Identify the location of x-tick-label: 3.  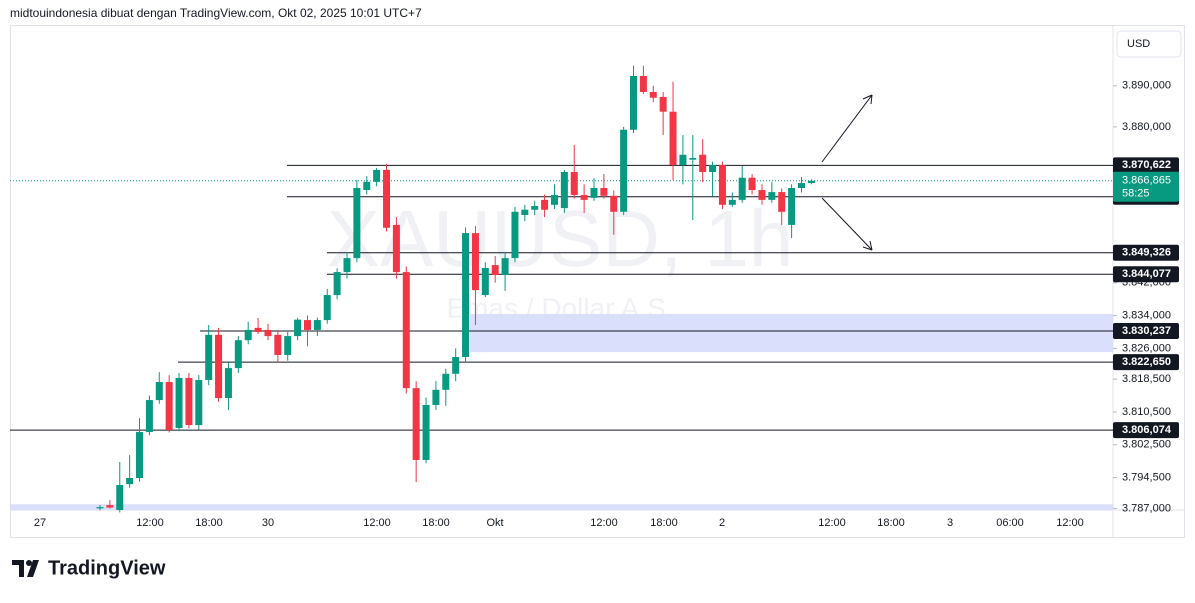
(950, 523).